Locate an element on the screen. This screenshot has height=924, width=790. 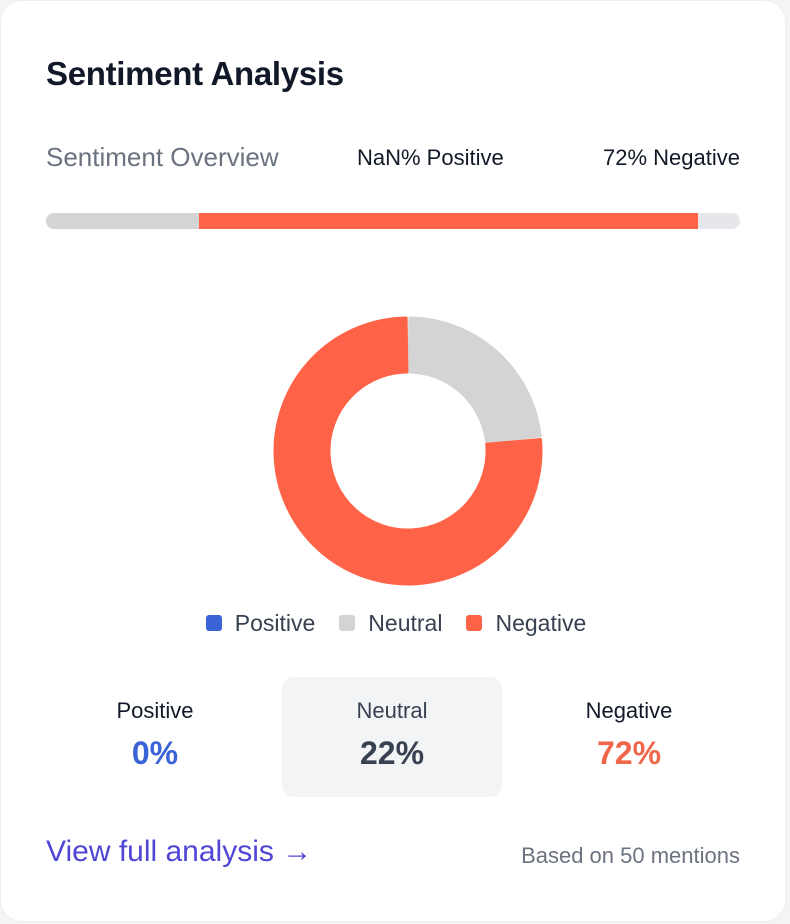
chart-legend: Positive Neutral Negative is located at coordinates (395, 623).